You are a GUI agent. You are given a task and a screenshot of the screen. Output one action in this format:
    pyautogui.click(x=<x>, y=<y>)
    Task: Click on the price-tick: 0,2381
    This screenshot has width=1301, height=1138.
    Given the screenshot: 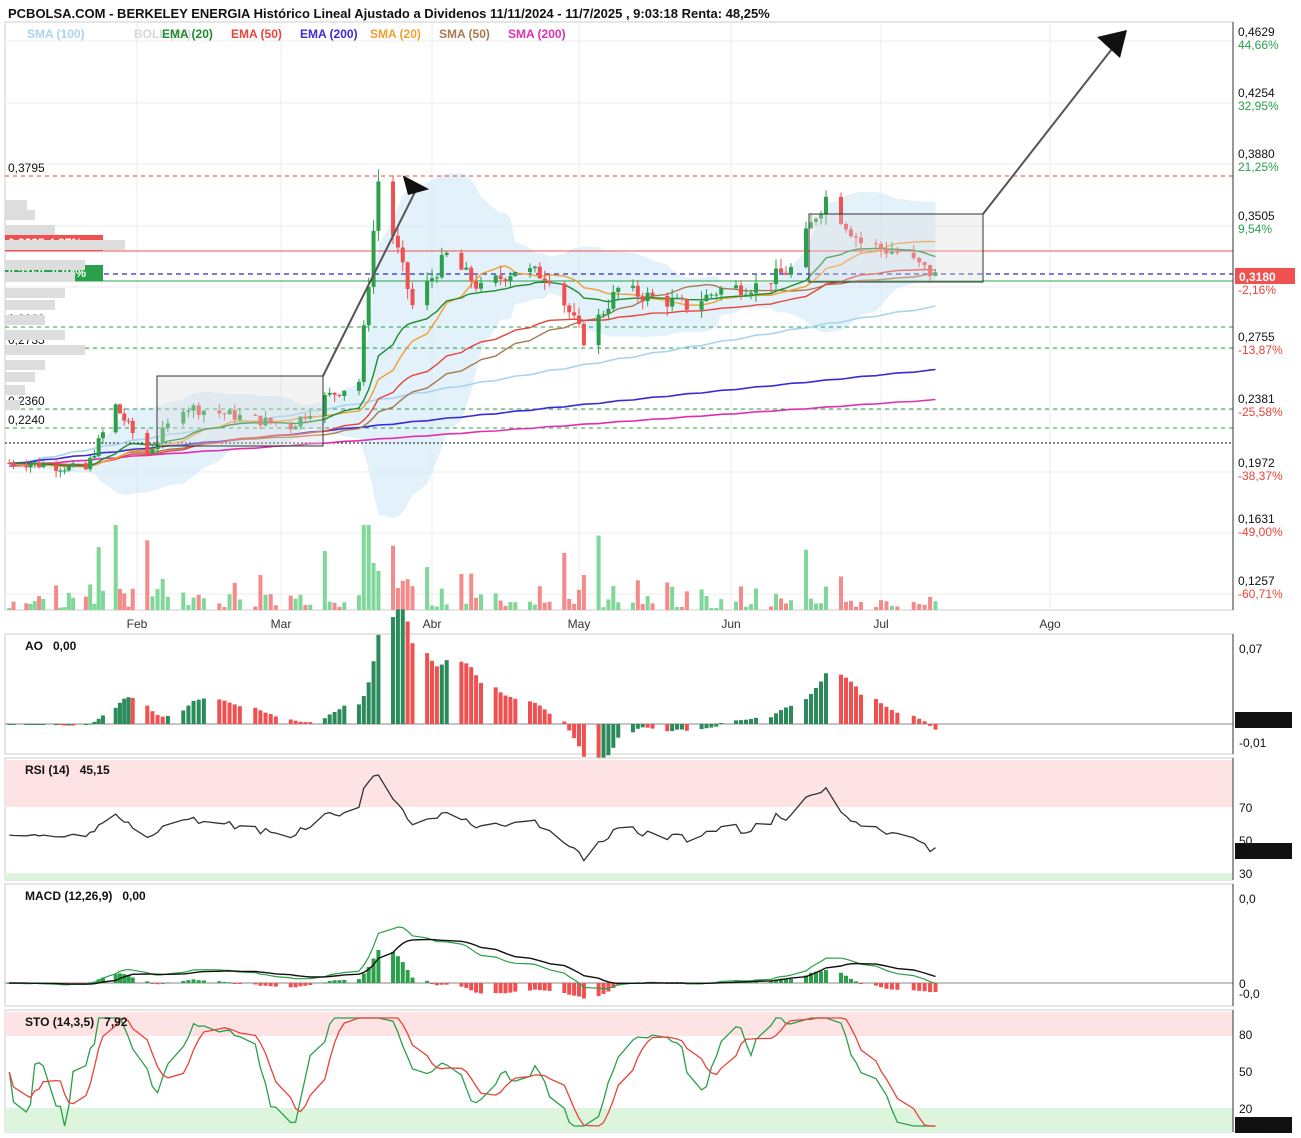 What is the action you would take?
    pyautogui.click(x=1256, y=399)
    